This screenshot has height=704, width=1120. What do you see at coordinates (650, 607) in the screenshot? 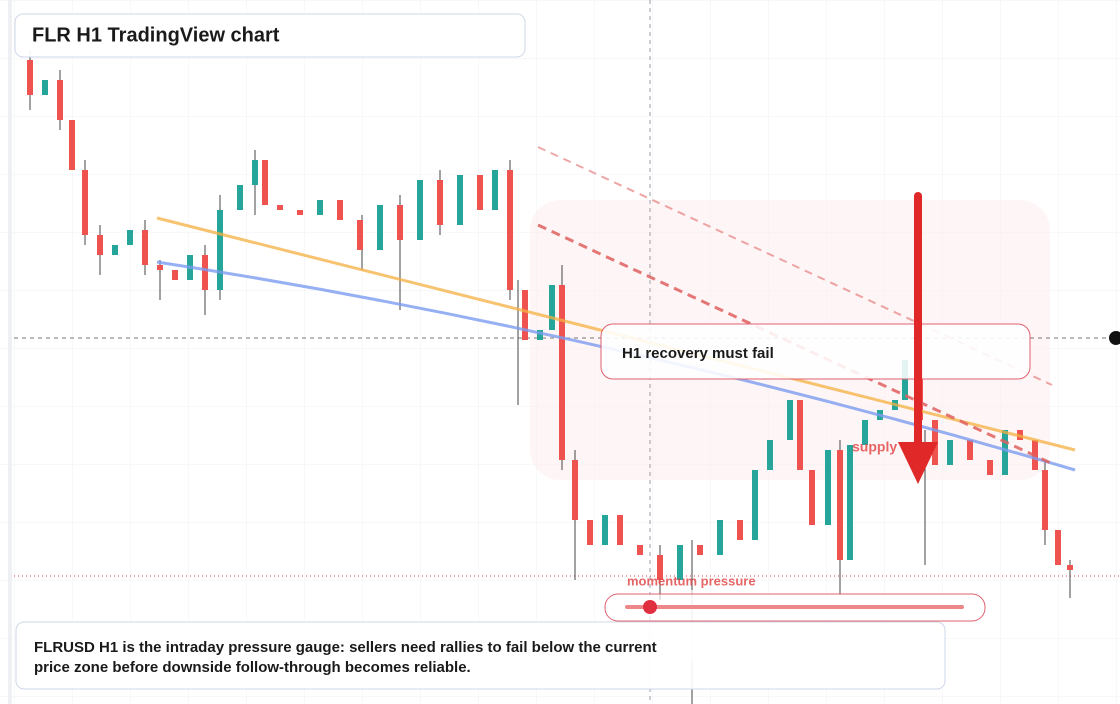
I see `slider-knob` at bounding box center [650, 607].